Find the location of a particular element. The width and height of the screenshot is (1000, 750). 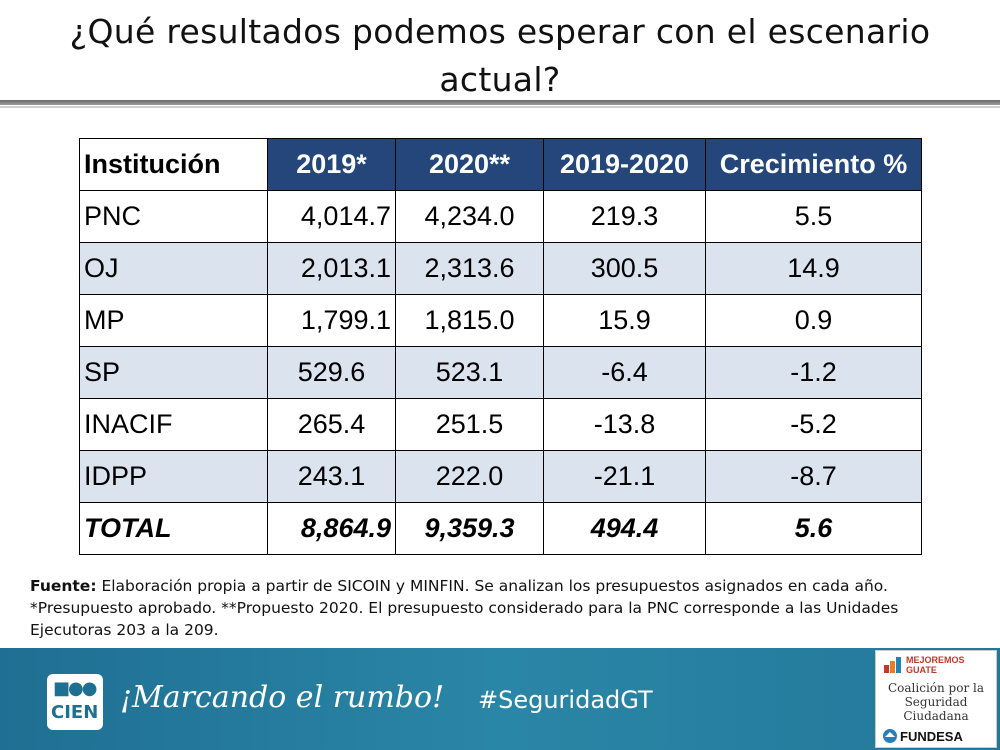

cell-total-diff: 494.4 is located at coordinates (624, 528).